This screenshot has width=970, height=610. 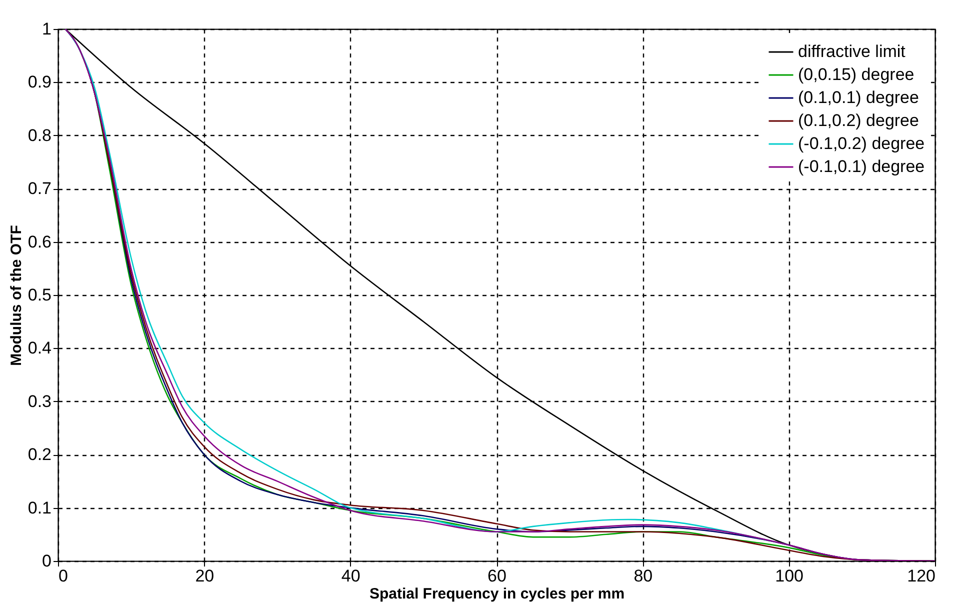 I want to click on y-tick-label: 0.4, so click(x=40, y=348).